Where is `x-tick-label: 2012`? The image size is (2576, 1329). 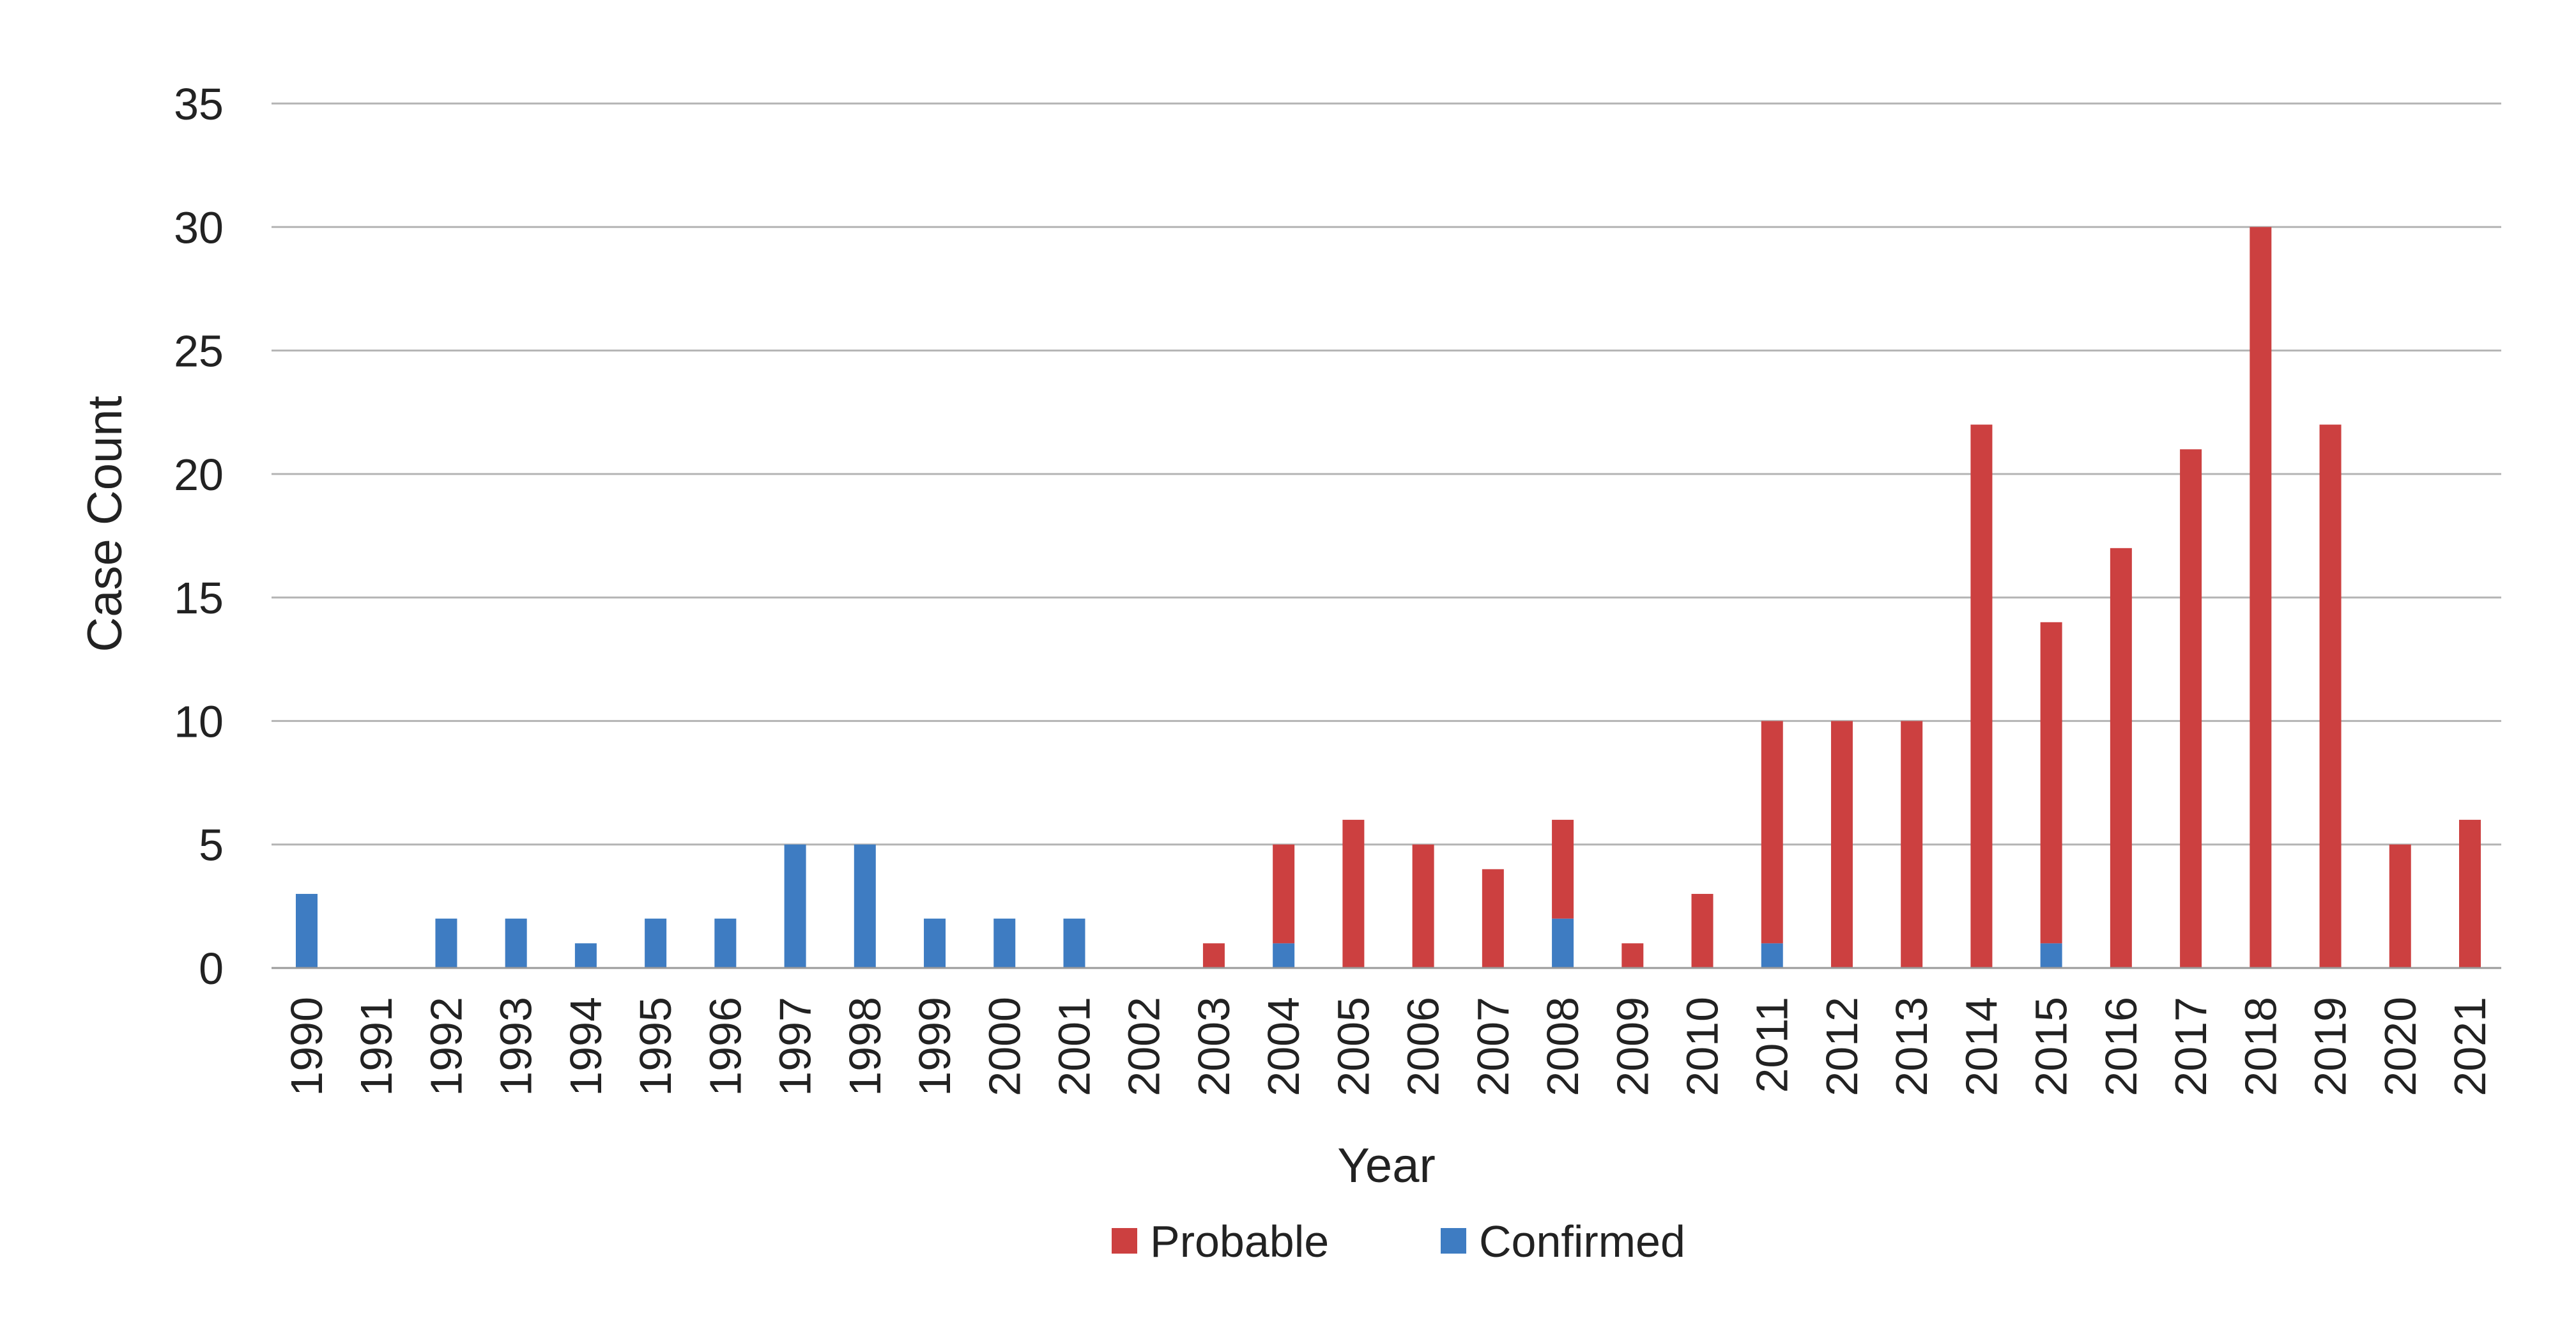
x-tick-label: 2012 is located at coordinates (1842, 1046).